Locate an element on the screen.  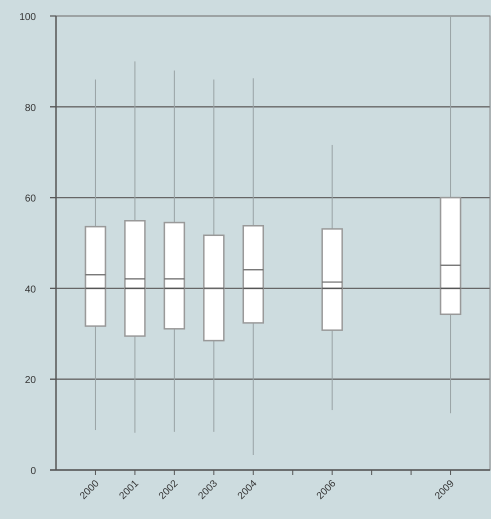
y-tick-label: 20 is located at coordinates (30, 380).